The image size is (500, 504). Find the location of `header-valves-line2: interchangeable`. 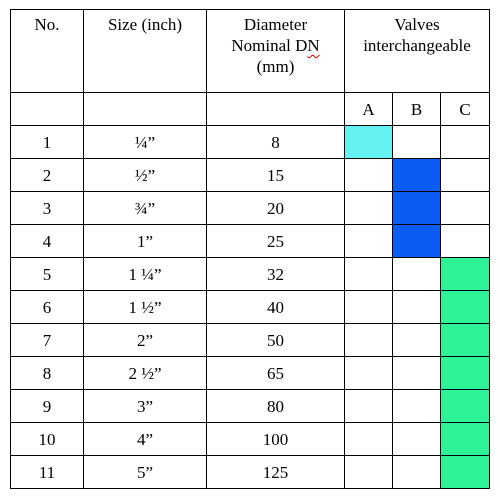

header-valves-line2: interchangeable is located at coordinates (417, 45).